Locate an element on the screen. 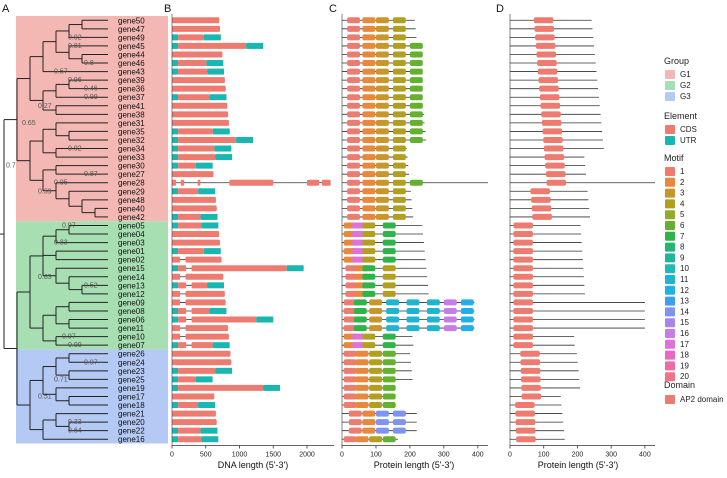  gene-label: gene22 is located at coordinates (131, 431).